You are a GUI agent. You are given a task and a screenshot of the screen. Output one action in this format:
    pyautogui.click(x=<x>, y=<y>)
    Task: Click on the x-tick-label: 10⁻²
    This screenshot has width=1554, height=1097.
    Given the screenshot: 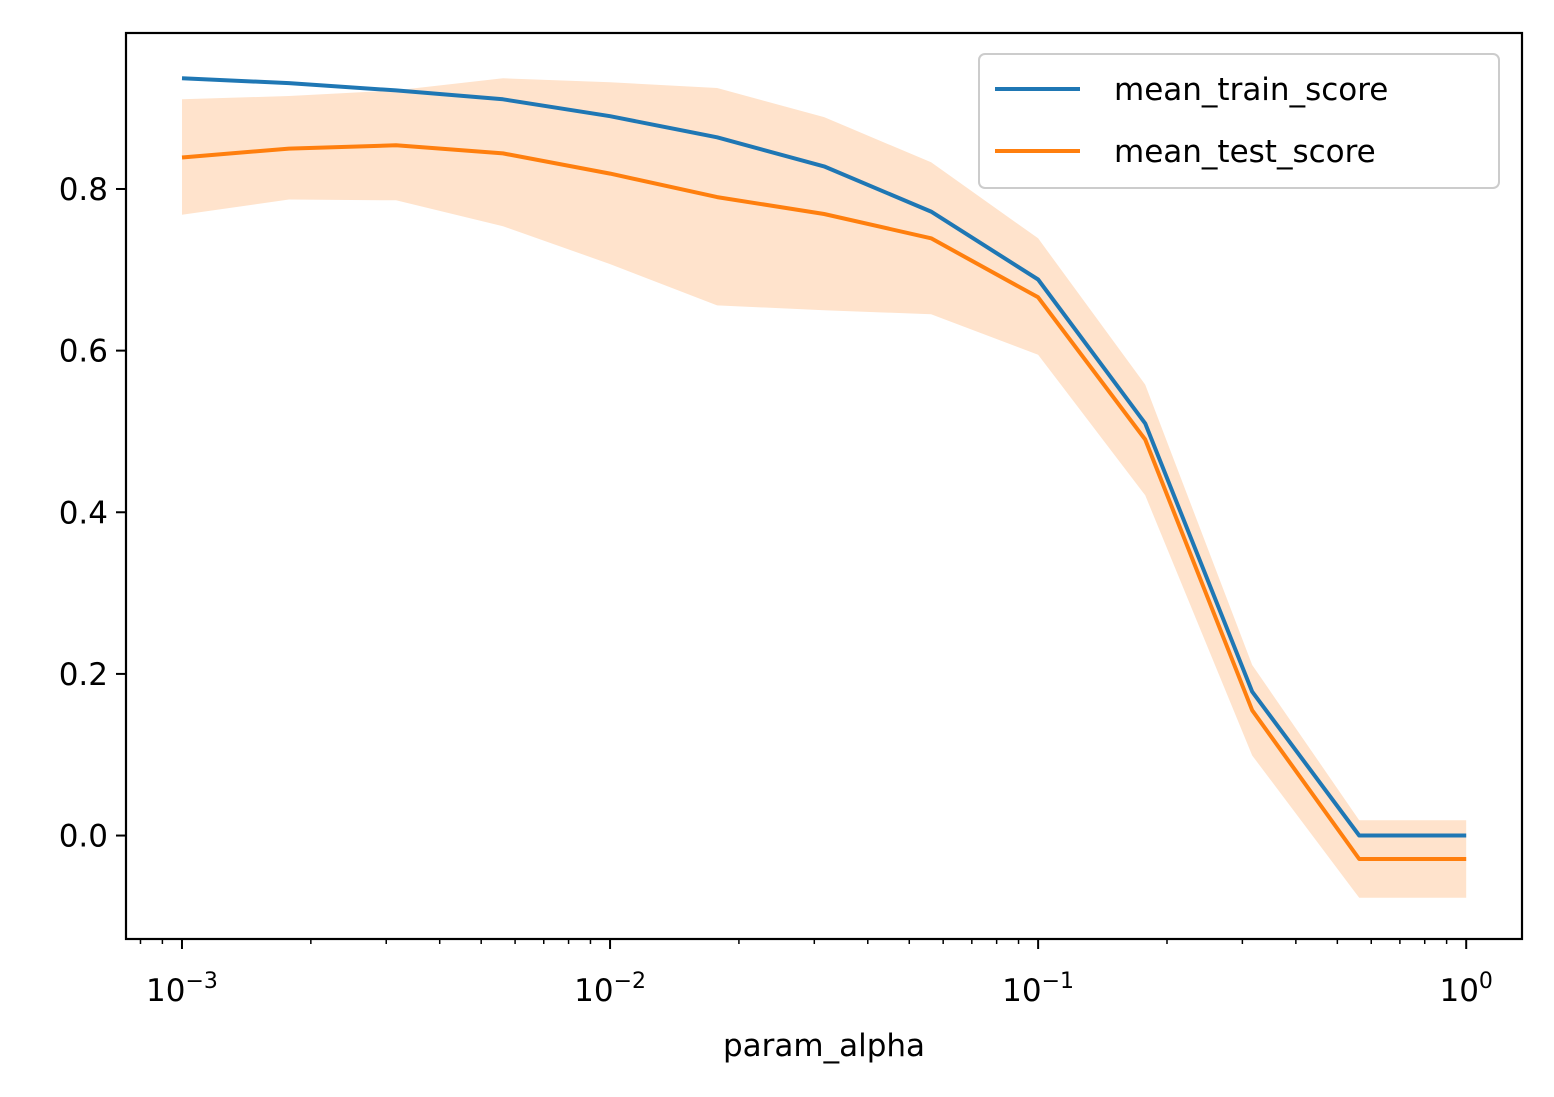 What is the action you would take?
    pyautogui.click(x=610, y=989)
    